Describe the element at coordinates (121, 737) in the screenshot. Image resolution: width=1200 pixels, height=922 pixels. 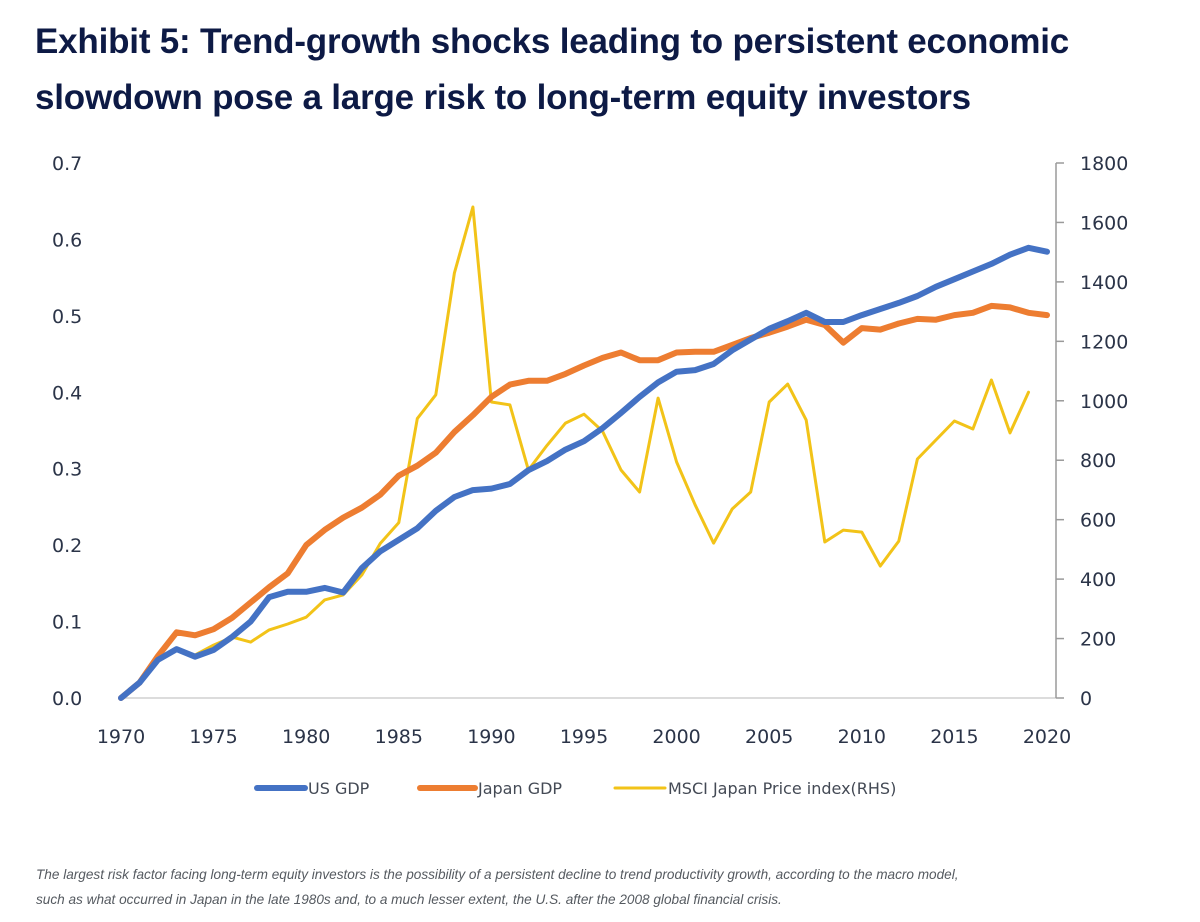
I see `x-tick-label: 1970` at that location.